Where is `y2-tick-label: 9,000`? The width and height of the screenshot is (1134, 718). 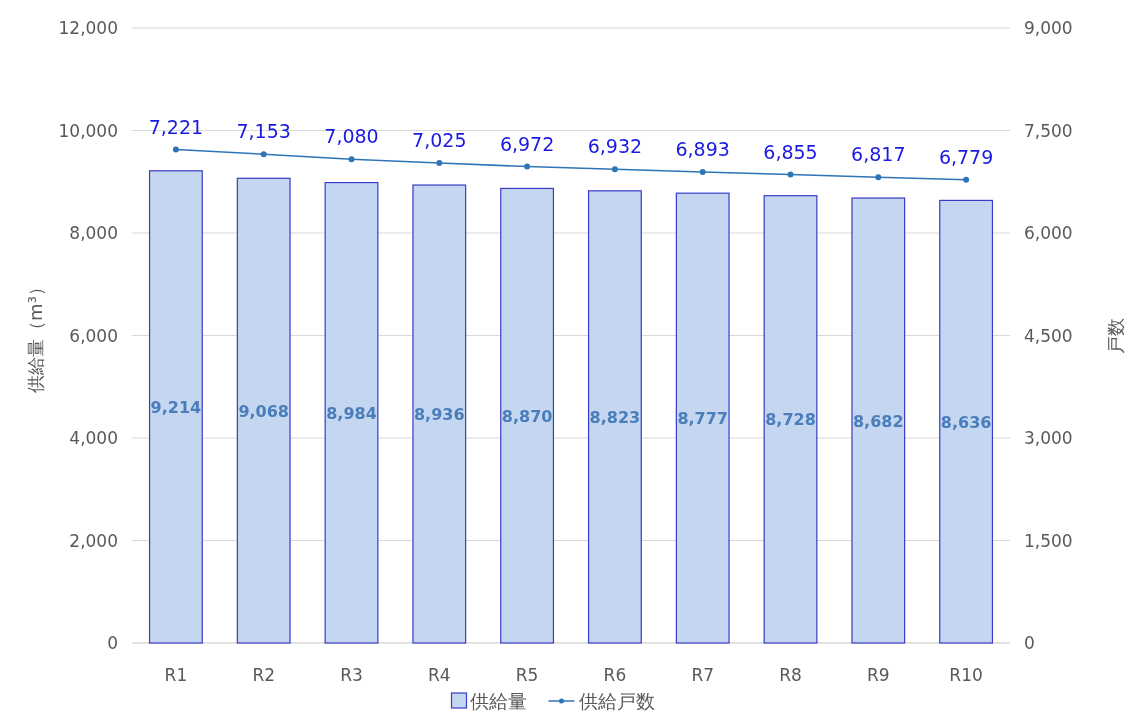 y2-tick-label: 9,000 is located at coordinates (1048, 28).